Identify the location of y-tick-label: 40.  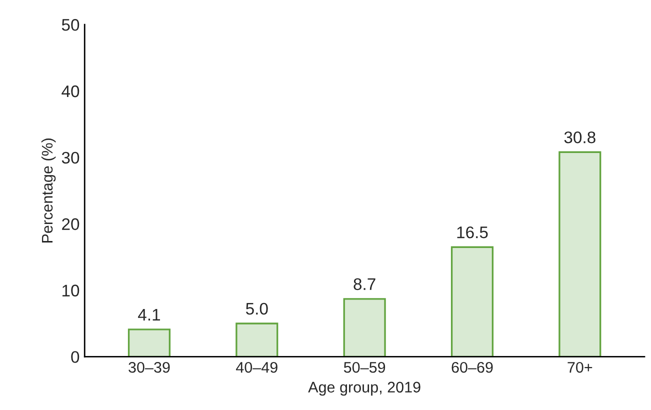
(71, 91).